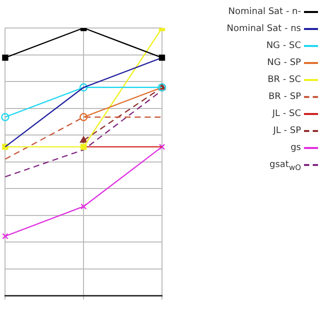  What do you see at coordinates (284, 97) in the screenshot?
I see `legend-label: BR - SP` at bounding box center [284, 97].